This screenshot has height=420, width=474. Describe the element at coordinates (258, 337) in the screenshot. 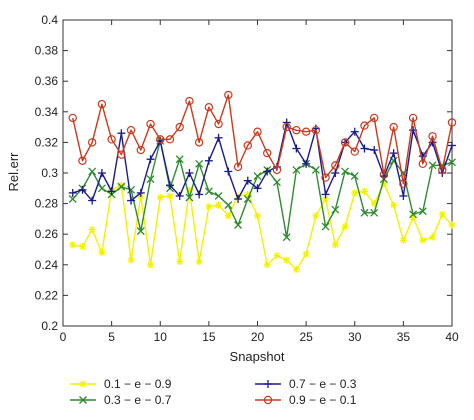

I see `x-tick-label: 20` at that location.